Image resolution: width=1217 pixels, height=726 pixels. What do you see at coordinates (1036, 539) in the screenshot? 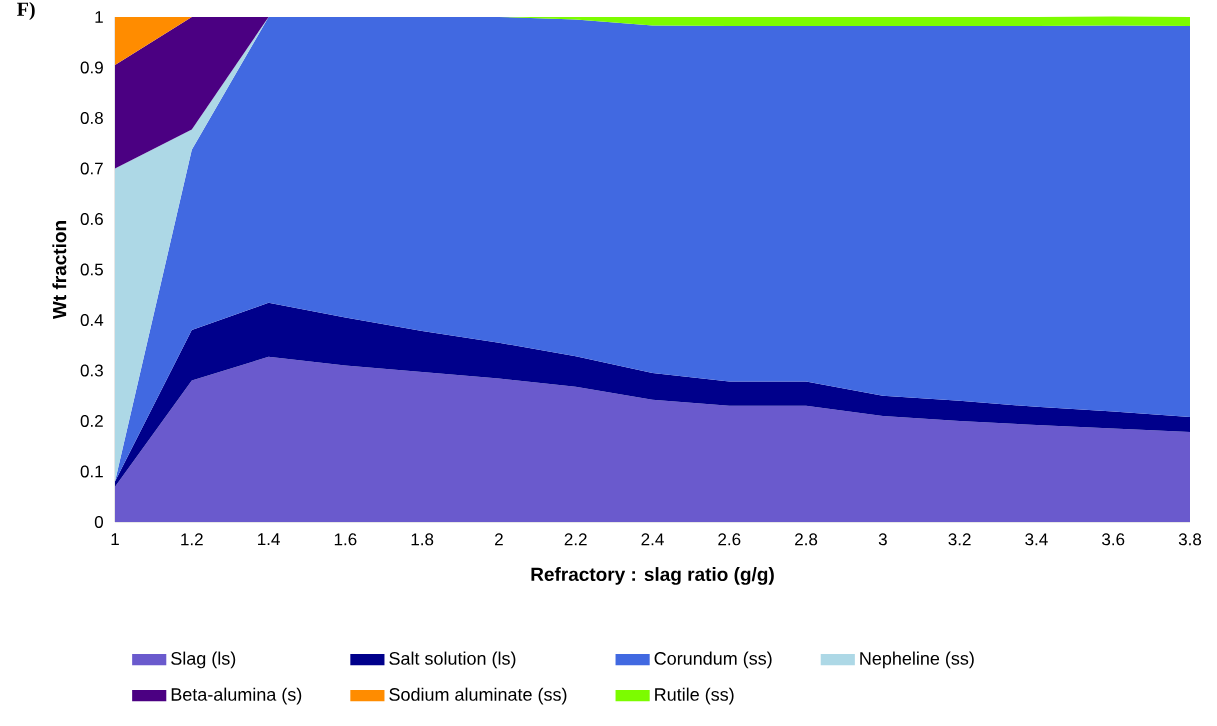
I see `x-tick-label: 3.4` at bounding box center [1036, 539].